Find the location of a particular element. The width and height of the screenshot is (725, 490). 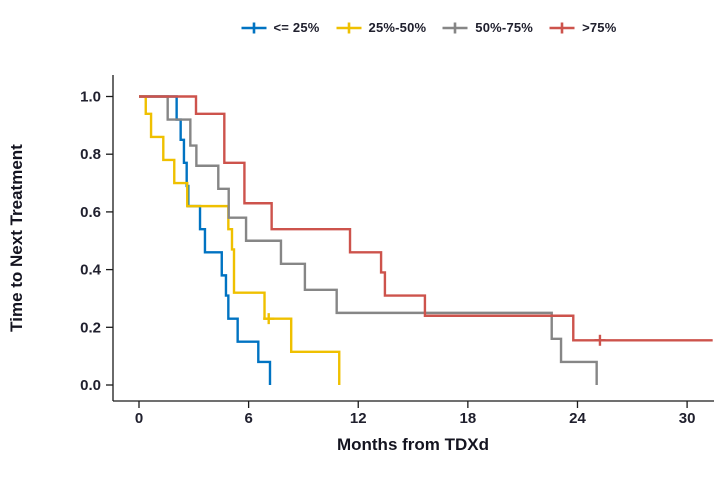

y-tick-label: 0.2 is located at coordinates (90, 327).